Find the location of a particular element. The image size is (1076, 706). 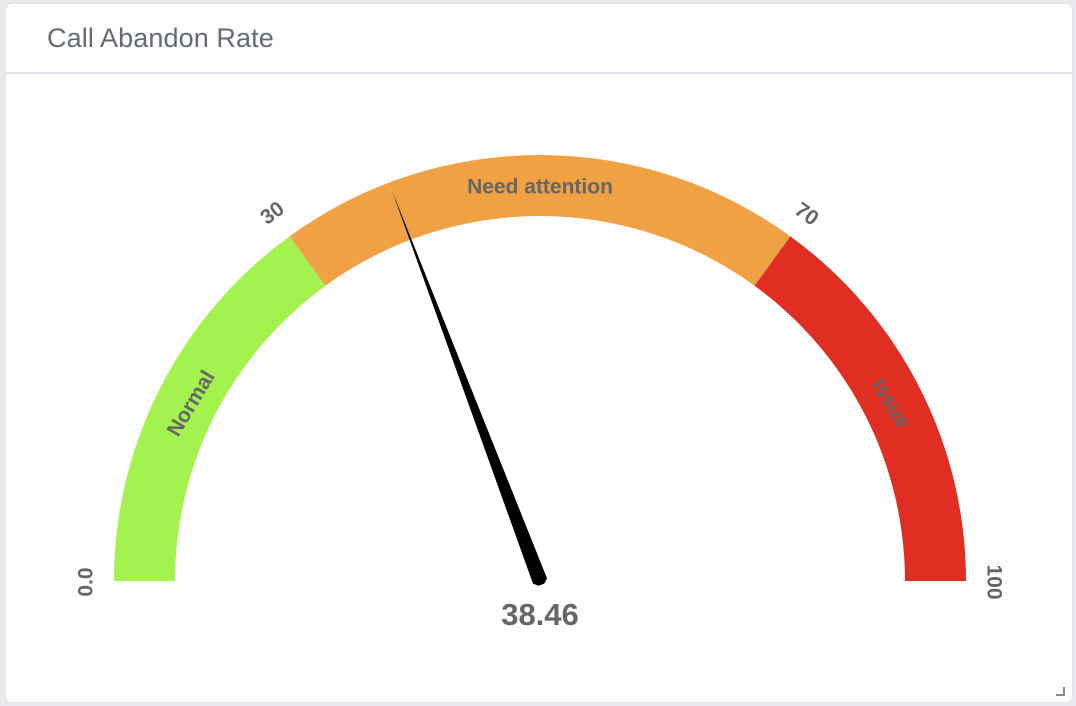

panel-header: Call Abandon Rate is located at coordinates (539, 39).